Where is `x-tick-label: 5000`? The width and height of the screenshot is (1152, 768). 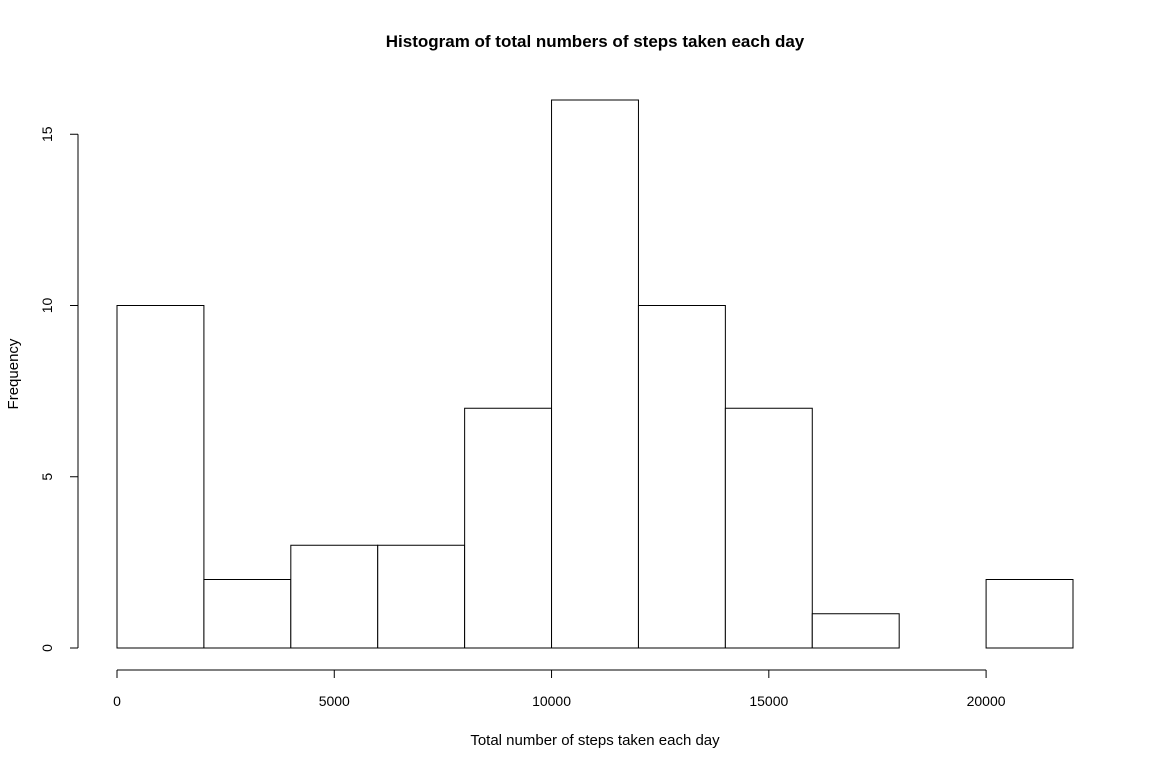
x-tick-label: 5000 is located at coordinates (334, 701).